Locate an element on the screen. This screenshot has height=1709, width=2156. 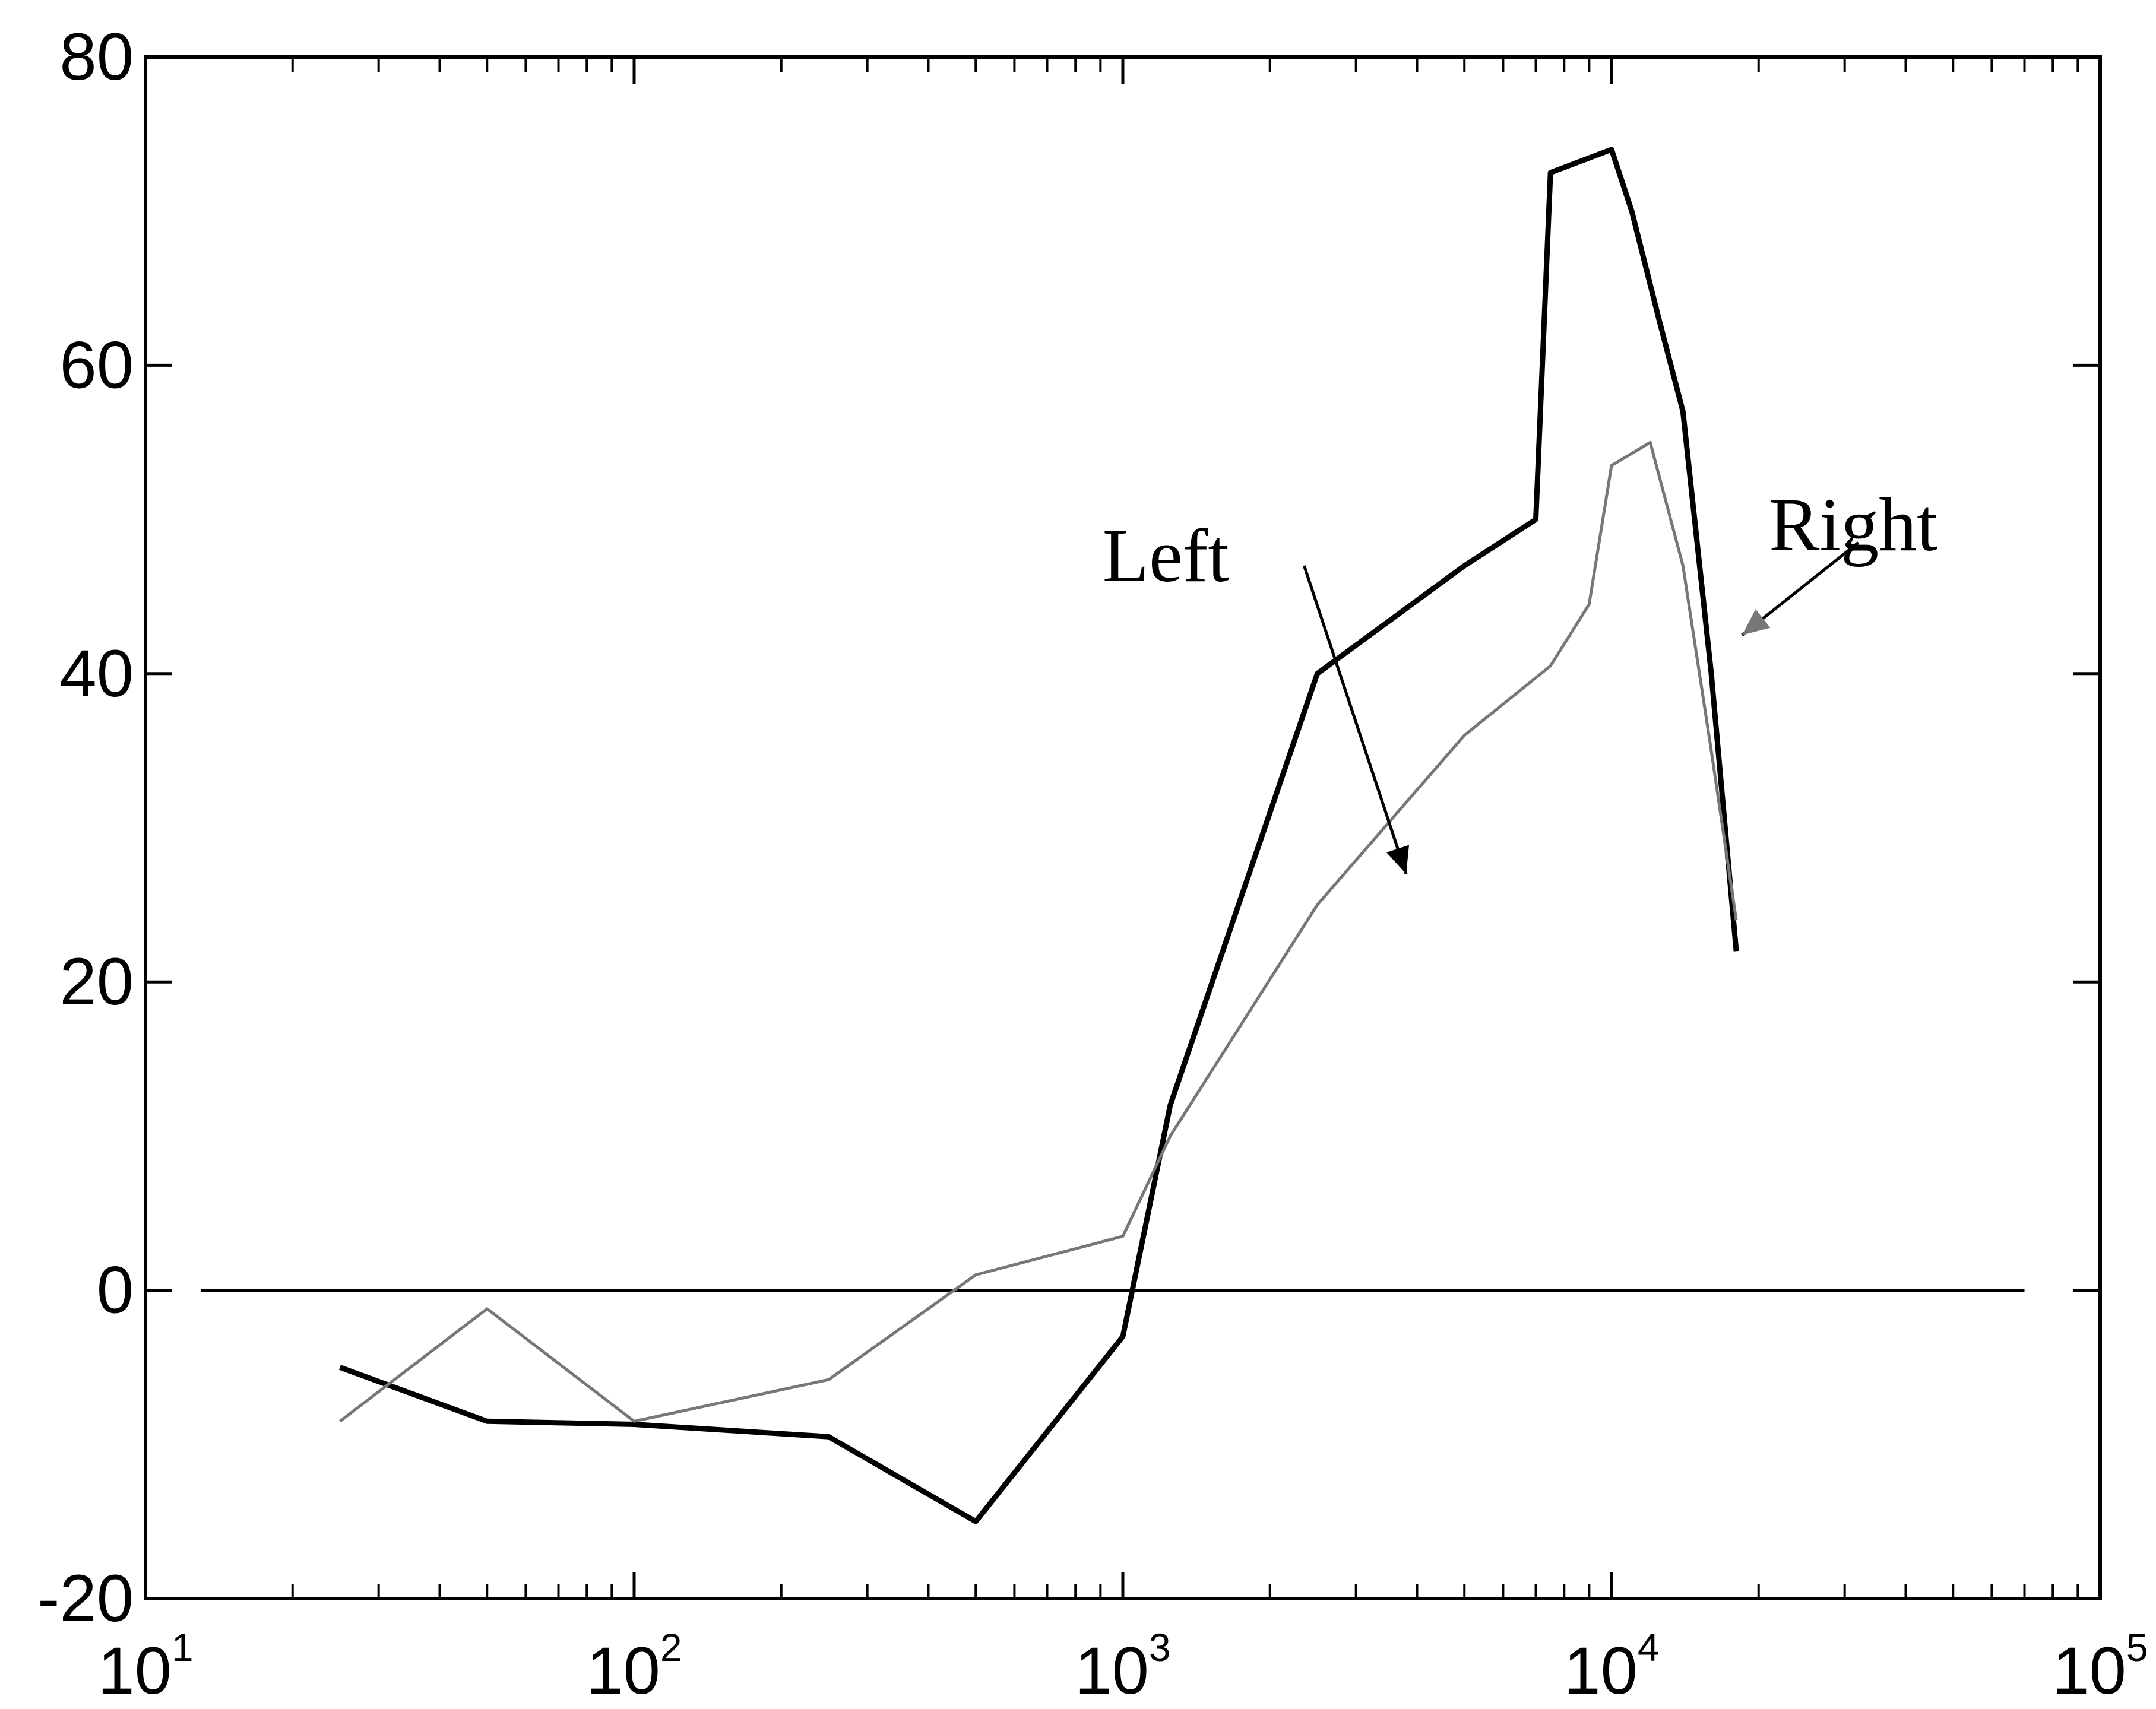
y-tick-label: 40 is located at coordinates (97, 673).